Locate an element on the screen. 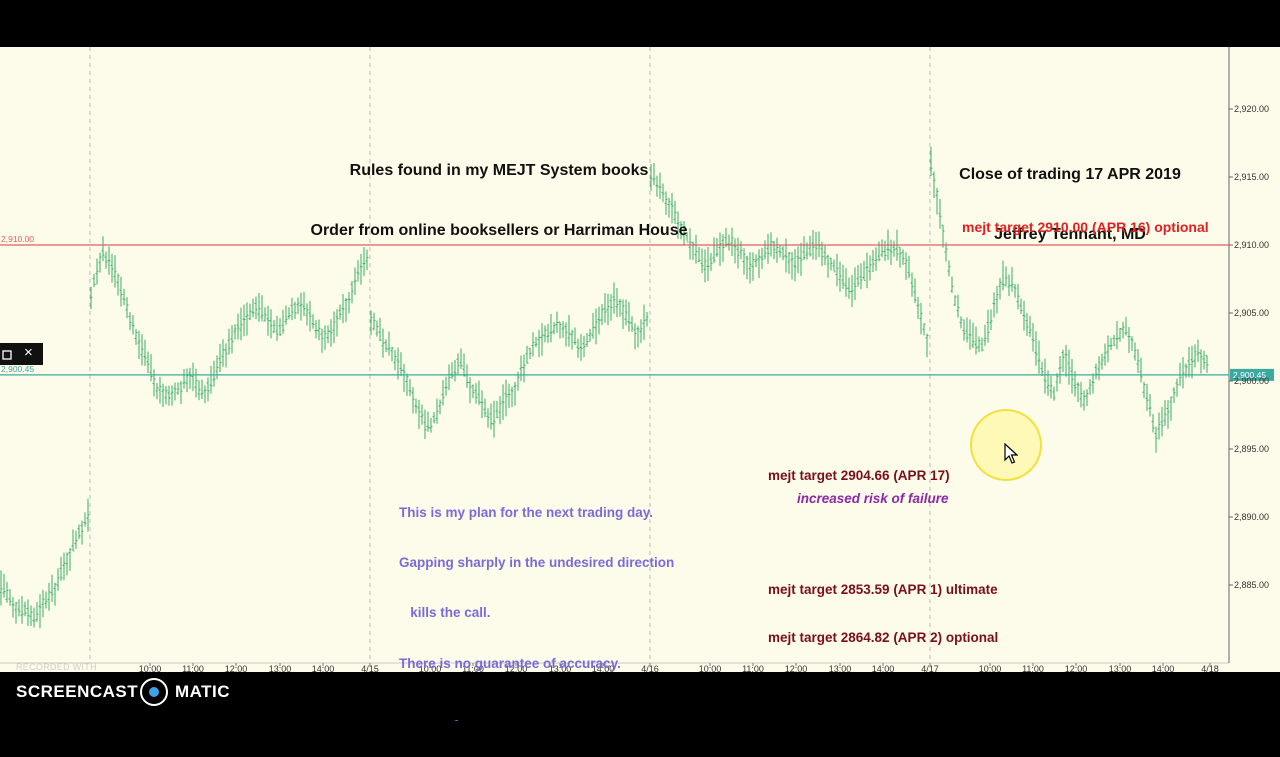 Image resolution: width=1280 pixels, height=757 pixels. y-tick-label: 2,915.00 is located at coordinates (1251, 177).